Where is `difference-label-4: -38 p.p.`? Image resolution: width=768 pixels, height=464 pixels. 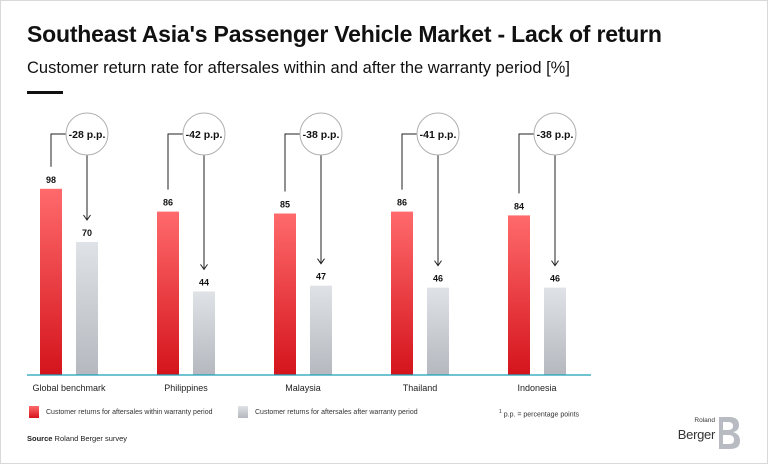
difference-label-4: -38 p.p. is located at coordinates (555, 135).